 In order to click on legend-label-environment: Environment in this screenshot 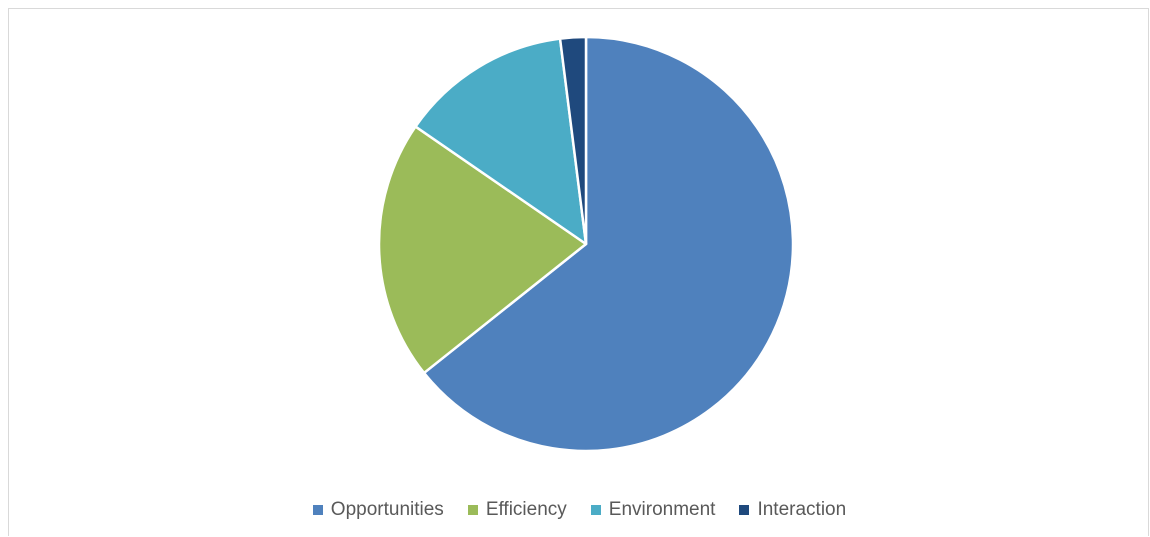, I will do `click(662, 509)`.